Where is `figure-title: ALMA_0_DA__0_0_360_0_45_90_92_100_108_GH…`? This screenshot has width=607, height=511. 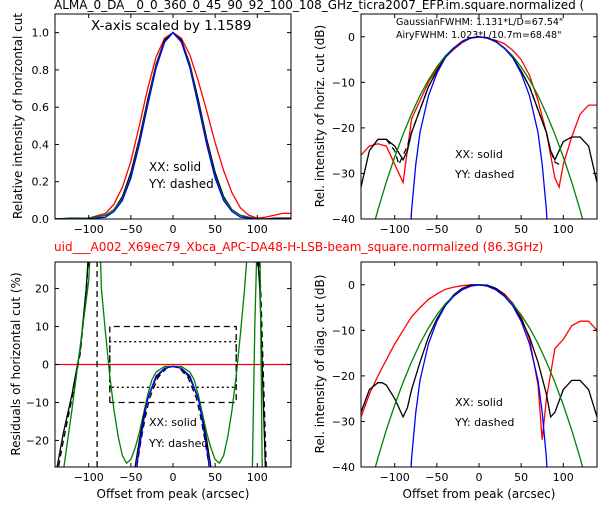 figure-title: ALMA_0_DA__0_0_360_0_45_90_92_100_108_GH… is located at coordinates (319, 6).